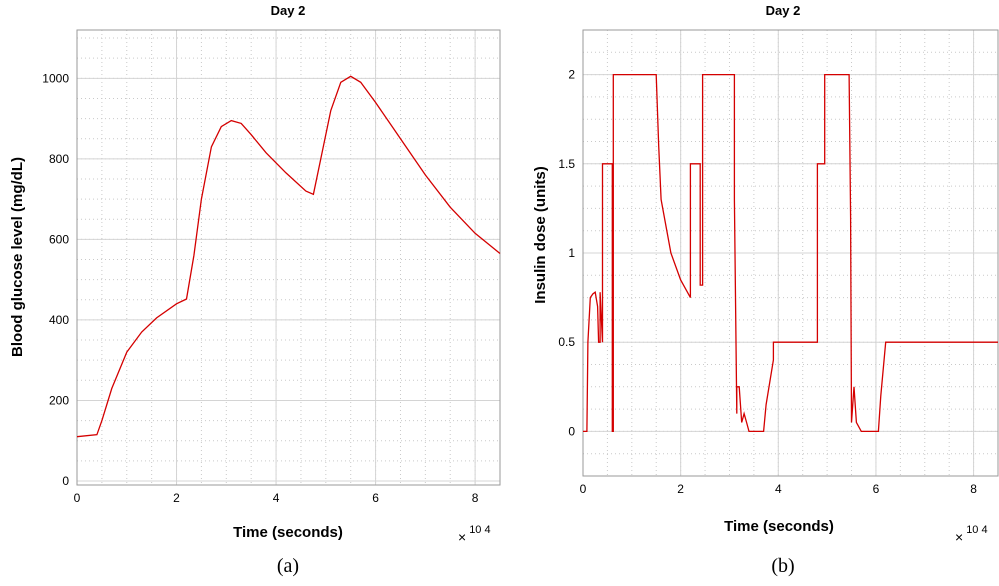 This screenshot has width=999, height=586. I want to click on y-tick-label: 800, so click(59, 159).